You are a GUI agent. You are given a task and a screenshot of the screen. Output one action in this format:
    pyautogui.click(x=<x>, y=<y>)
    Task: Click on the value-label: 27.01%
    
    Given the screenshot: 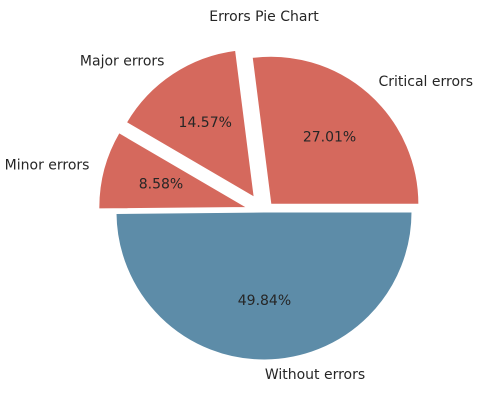 What is the action you would take?
    pyautogui.click(x=329, y=138)
    